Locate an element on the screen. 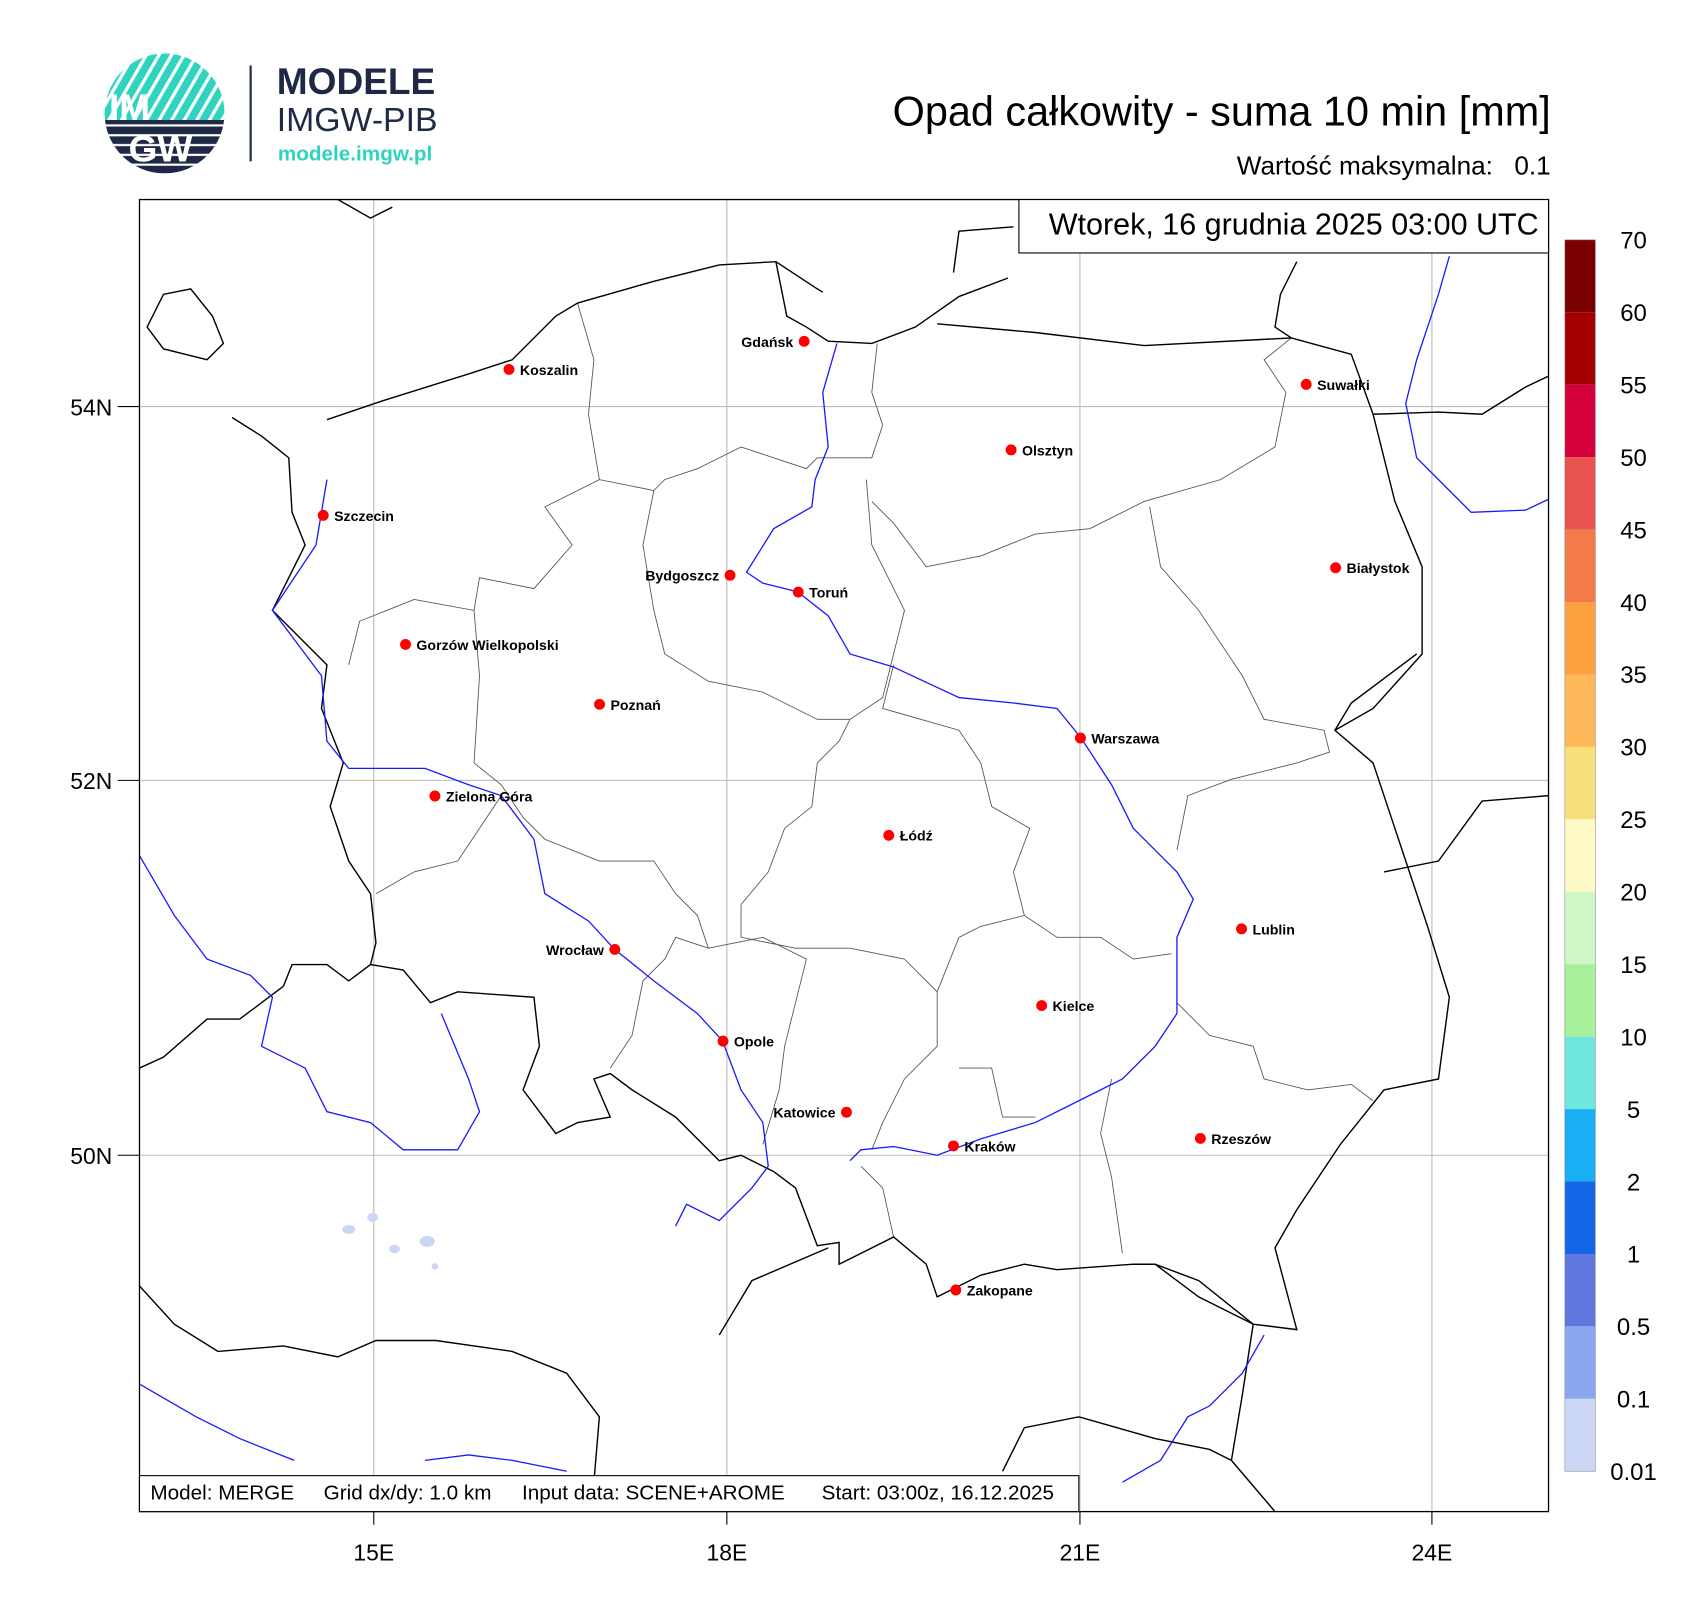 This screenshot has height=1600, width=1700. valid-time: Wtorek, 16 grudnia 2025 03:00 UTC is located at coordinates (1294, 224).